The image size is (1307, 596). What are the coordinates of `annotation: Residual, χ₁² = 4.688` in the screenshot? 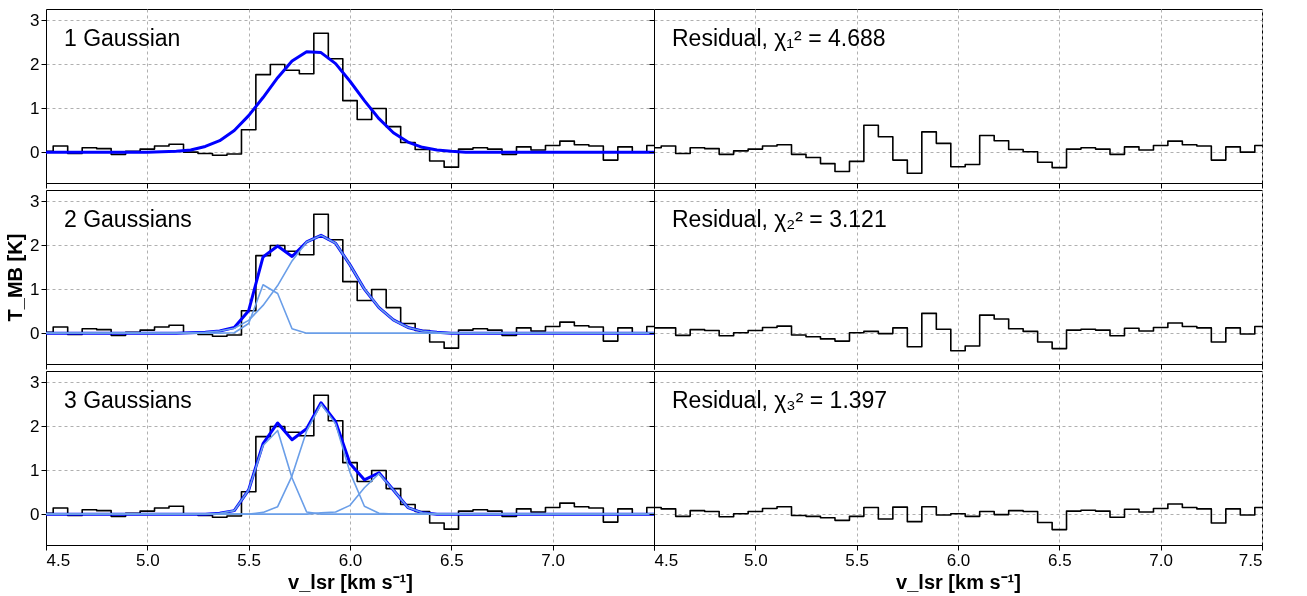 It's located at (779, 38).